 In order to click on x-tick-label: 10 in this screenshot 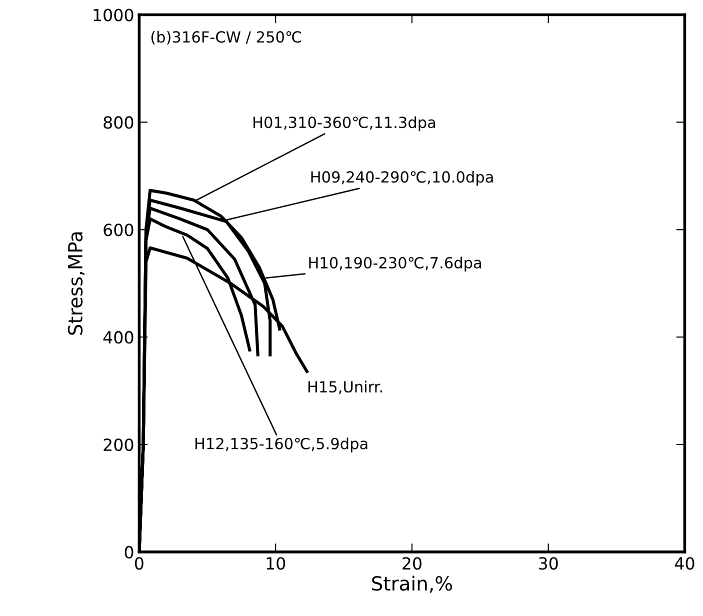, I will do `click(276, 563)`.